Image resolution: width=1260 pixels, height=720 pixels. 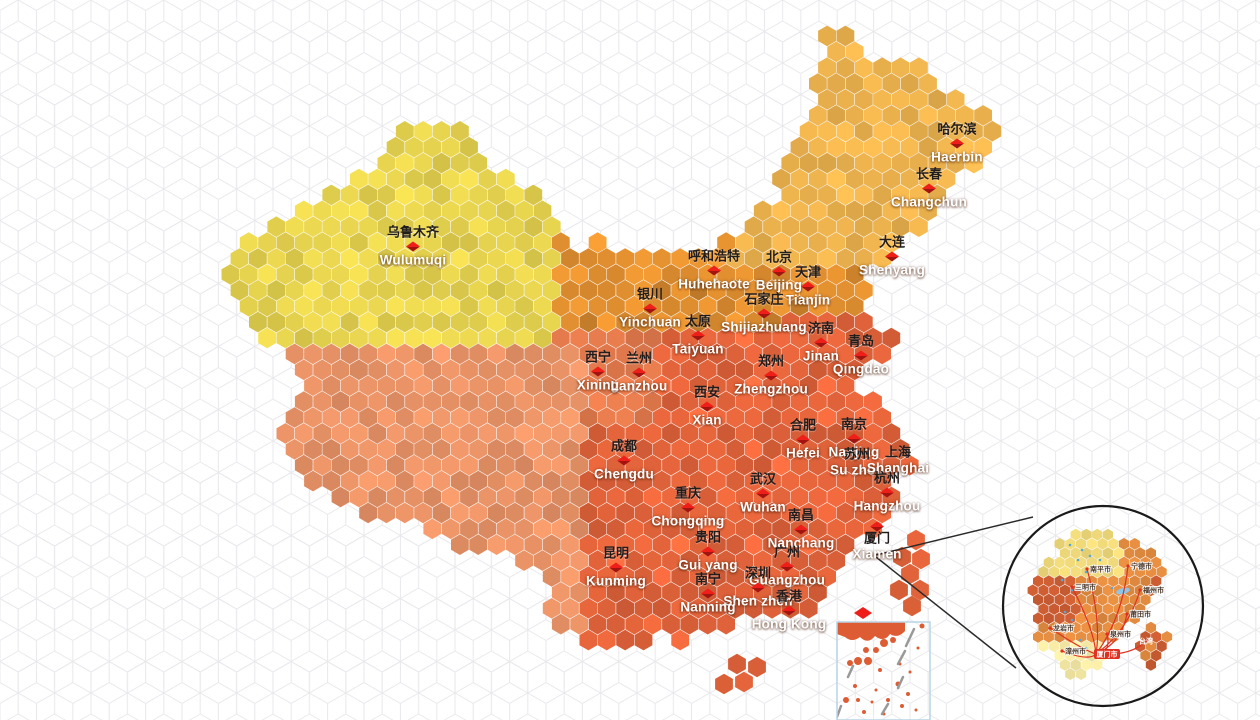 I want to click on svg-text: 莆田市, so click(x=1140, y=613).